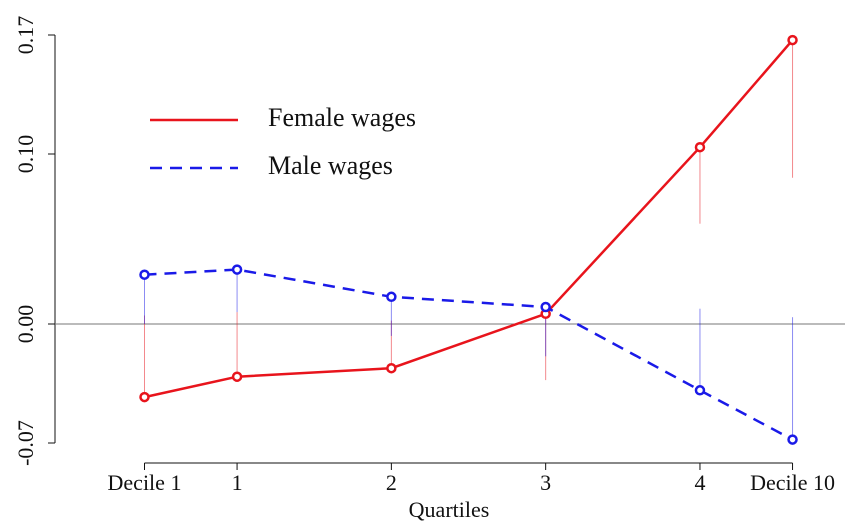 The height and width of the screenshot is (524, 845). Describe the element at coordinates (449, 509) in the screenshot. I see `x-axis-label: Quartiles` at that location.